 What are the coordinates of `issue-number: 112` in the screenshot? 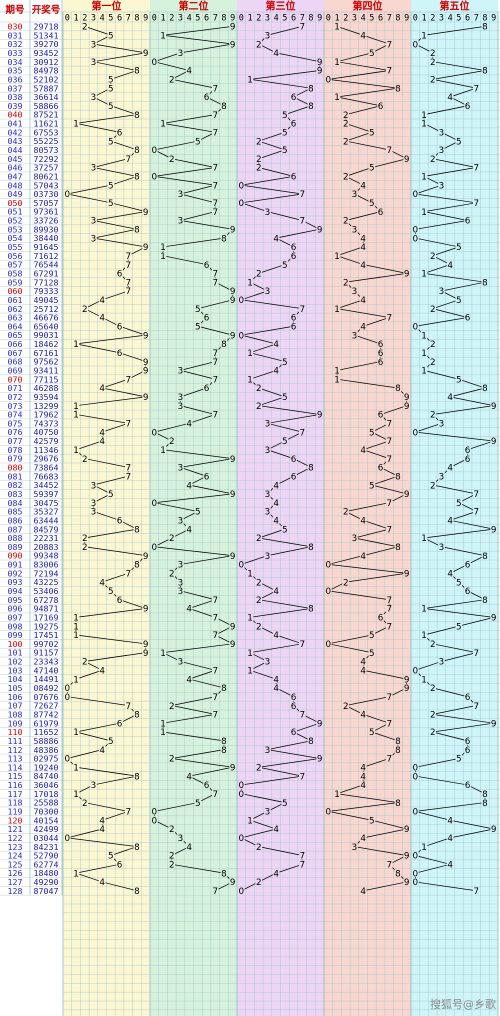 It's located at (15, 750).